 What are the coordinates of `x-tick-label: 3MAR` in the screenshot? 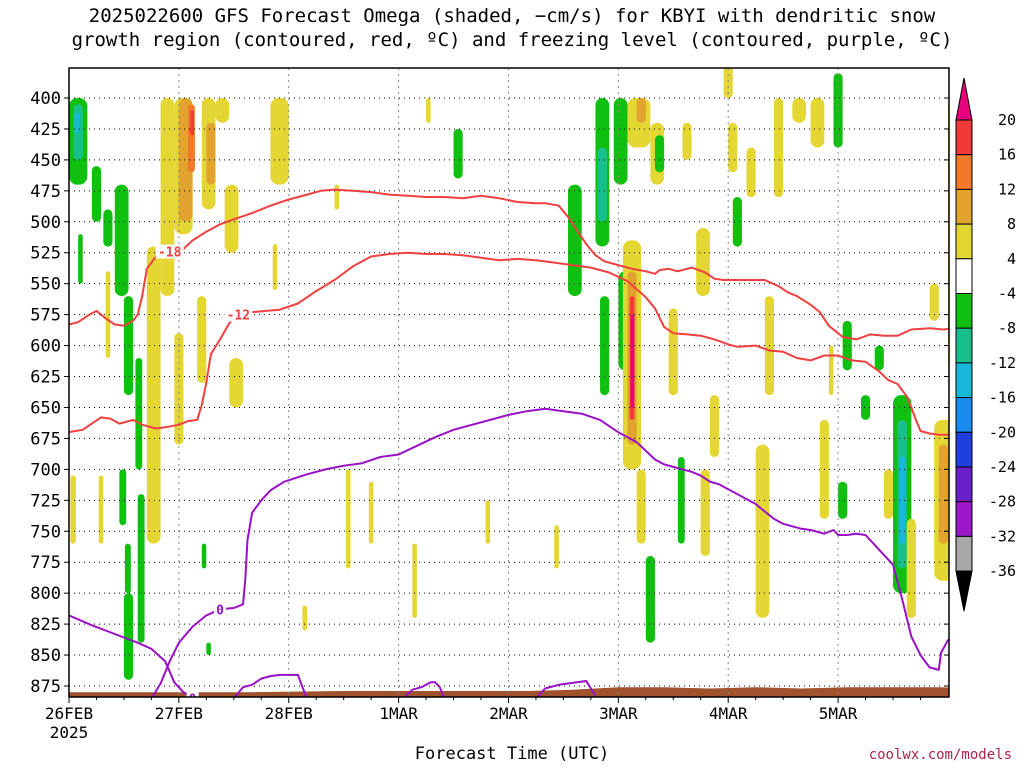 It's located at (618, 713).